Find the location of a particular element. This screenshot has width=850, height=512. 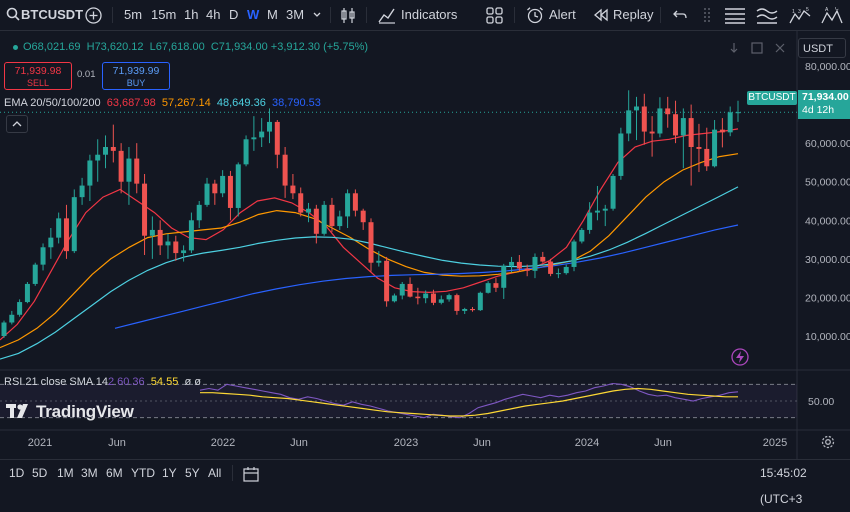

rsi-legend: RSI 21 close SMA 142 60.36 54.55 ø ø is located at coordinates (102, 382).